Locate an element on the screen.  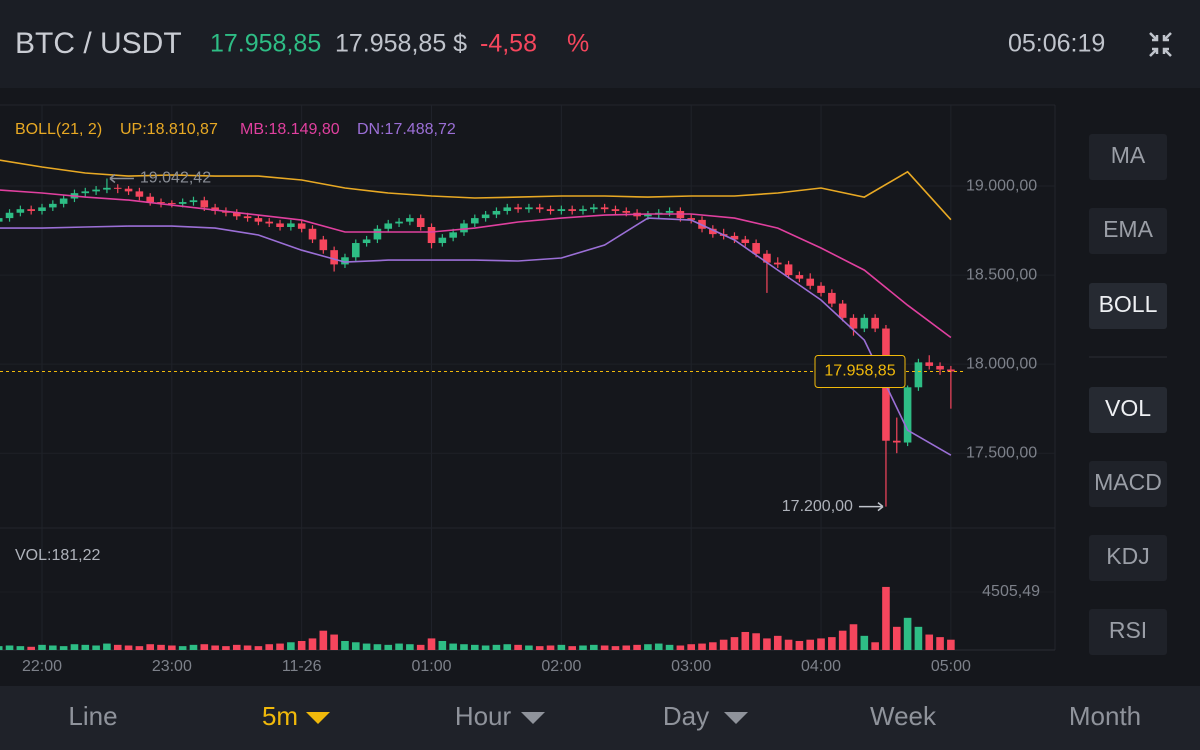
indicator-button-label: KDJ is located at coordinates (1127, 556).